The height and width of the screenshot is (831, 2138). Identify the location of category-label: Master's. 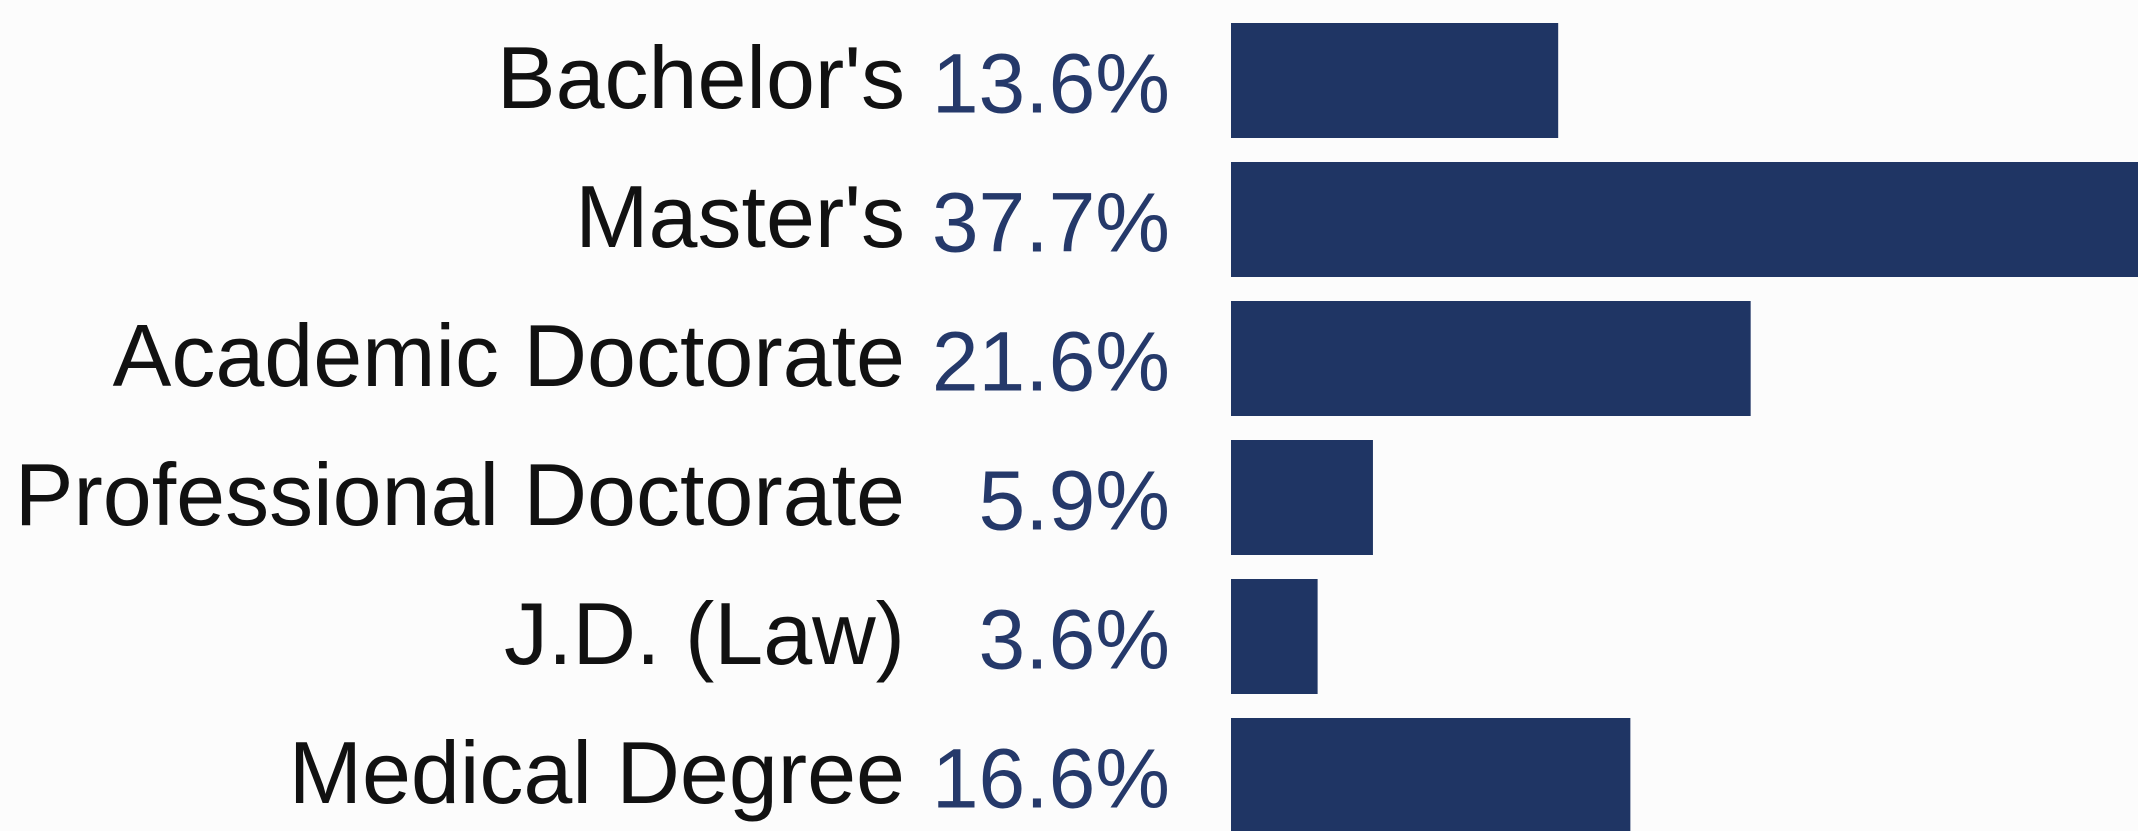
(740, 216).